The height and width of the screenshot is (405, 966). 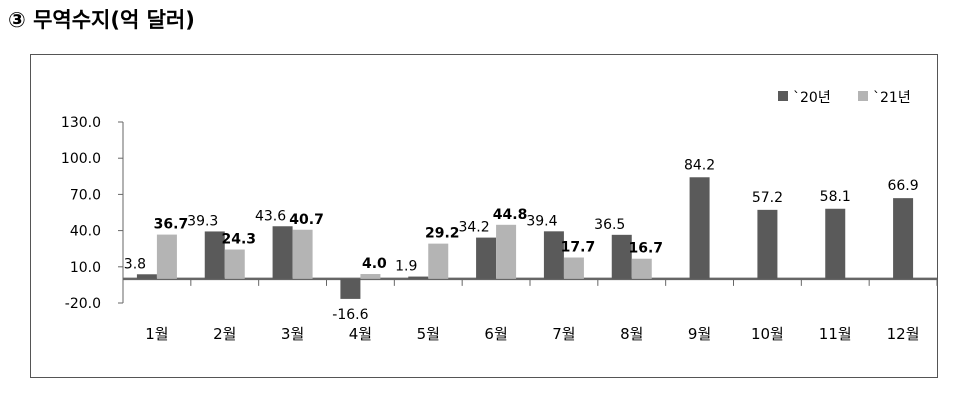 I want to click on value-label-2021: 29.2, so click(x=442, y=234).